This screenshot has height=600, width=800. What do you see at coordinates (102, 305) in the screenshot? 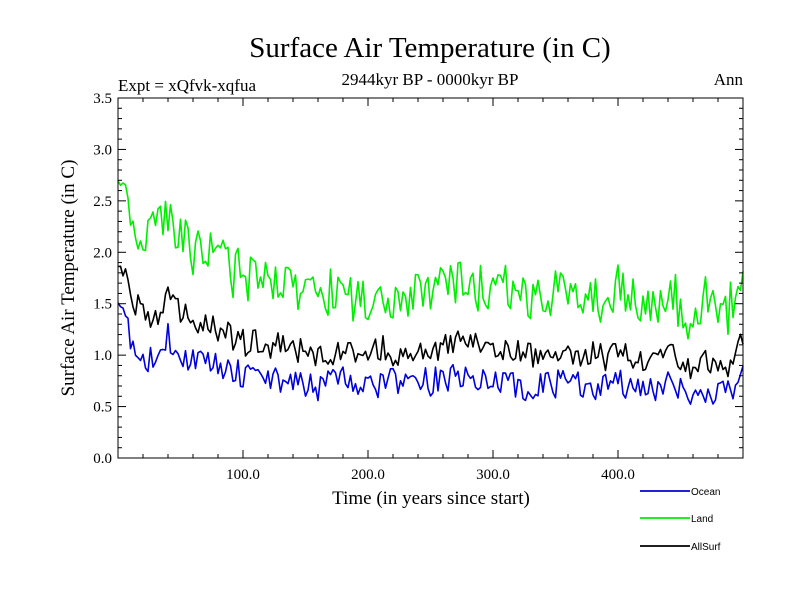
I see `y-tick-label: 1.5` at bounding box center [102, 305].